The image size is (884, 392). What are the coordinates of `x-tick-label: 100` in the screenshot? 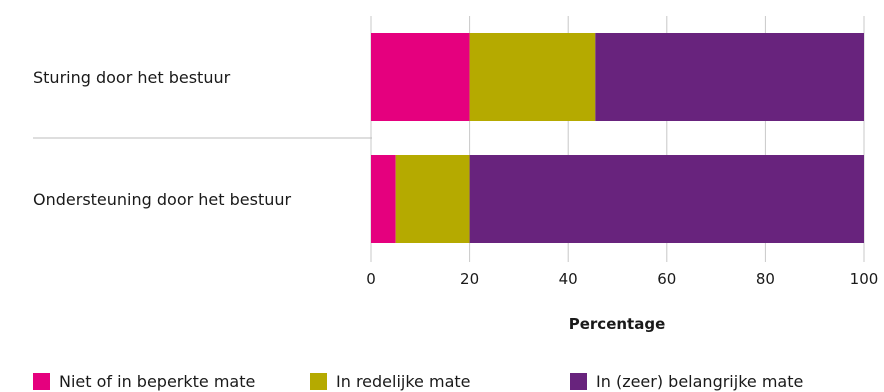 It's located at (864, 279).